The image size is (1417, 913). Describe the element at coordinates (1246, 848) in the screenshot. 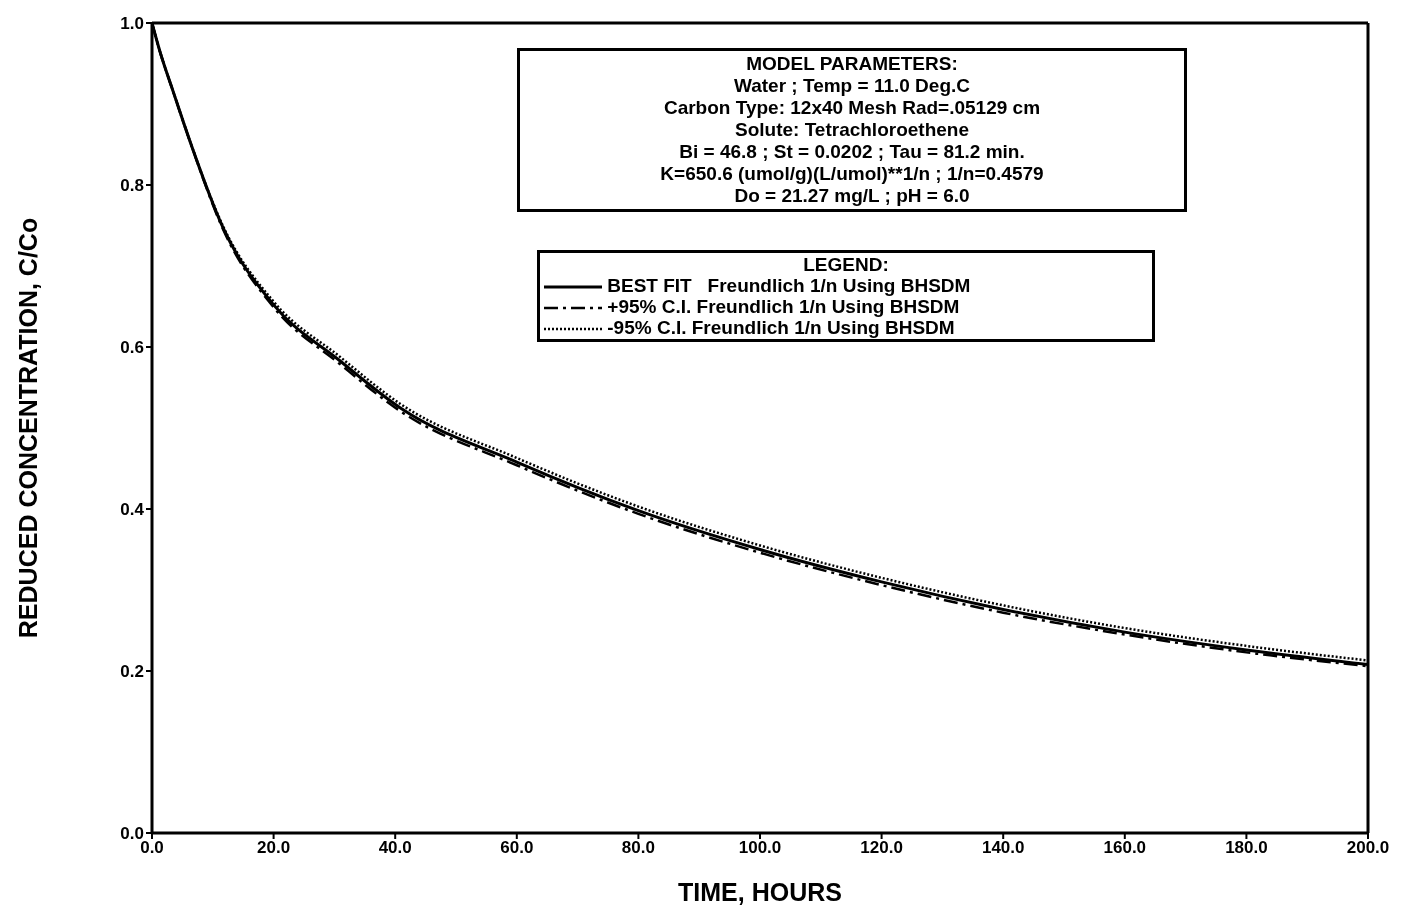

I see `x-tick-label: 180.0` at that location.